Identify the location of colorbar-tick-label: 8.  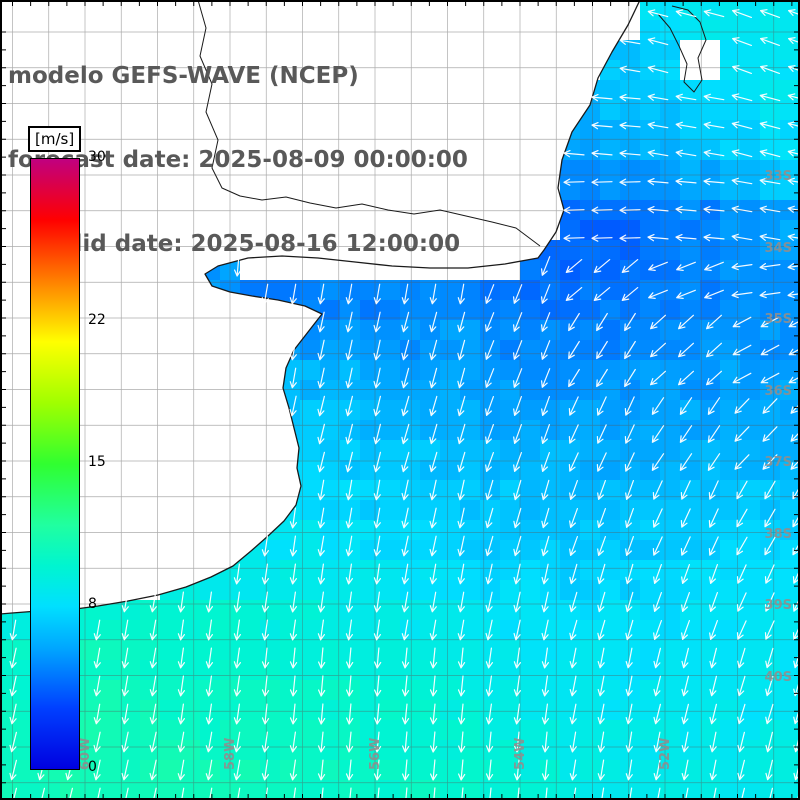
(92, 604).